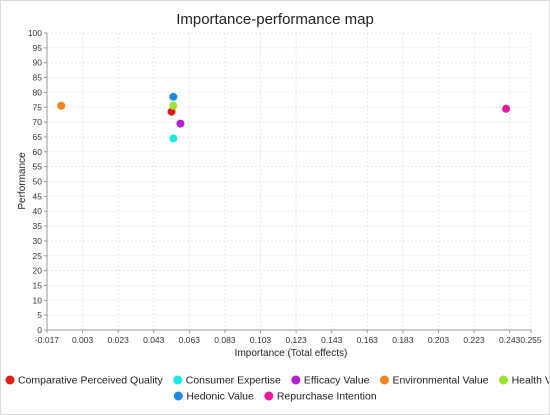 This screenshot has height=415, width=550. What do you see at coordinates (337, 381) in the screenshot?
I see `legend-label: Efficacy Value` at bounding box center [337, 381].